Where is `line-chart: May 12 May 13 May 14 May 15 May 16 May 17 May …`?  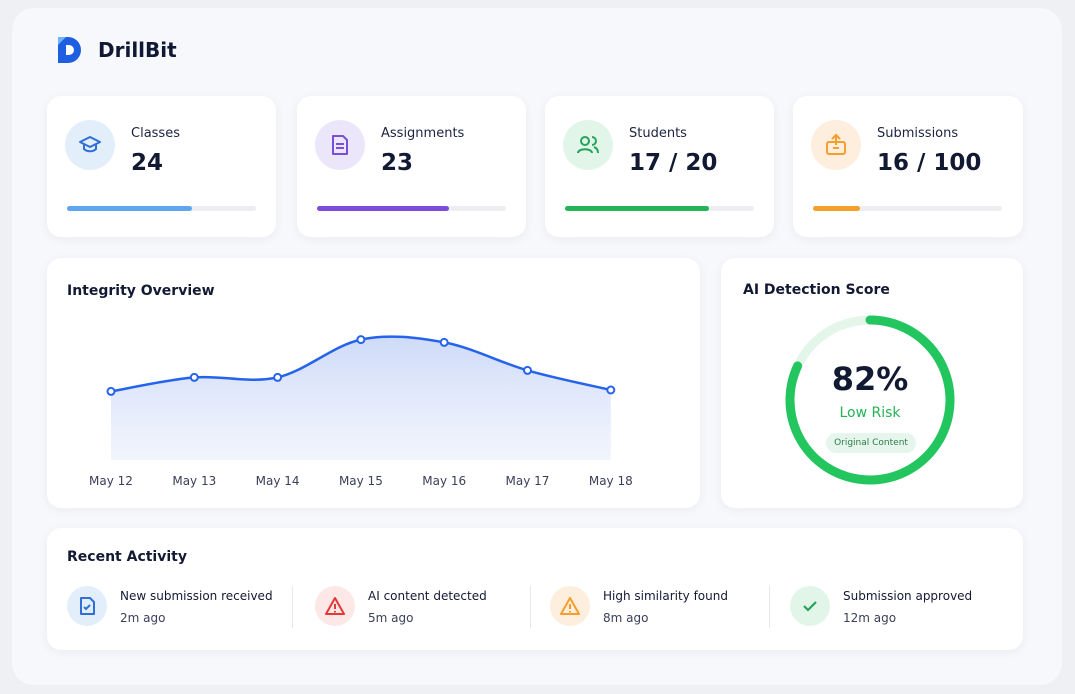
line-chart: May 12 May 13 May 14 May 15 May 16 May 17 May … is located at coordinates (361, 411).